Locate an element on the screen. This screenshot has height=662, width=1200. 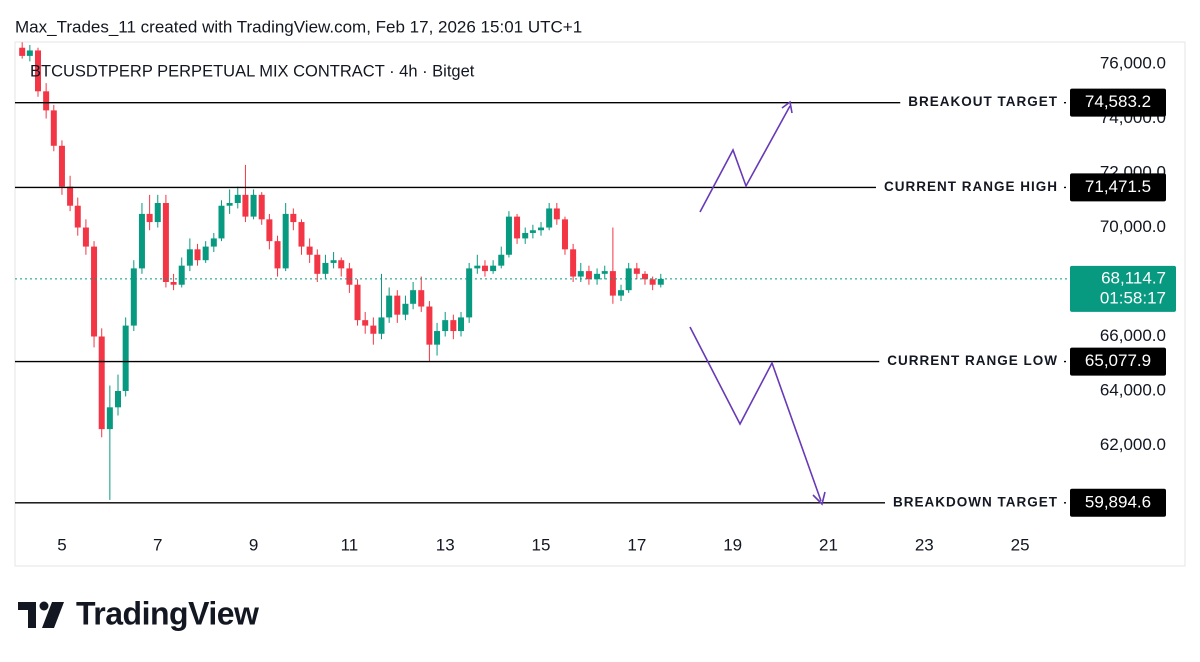
level-label: CURRENT RANGE HIGH is located at coordinates (971, 186).